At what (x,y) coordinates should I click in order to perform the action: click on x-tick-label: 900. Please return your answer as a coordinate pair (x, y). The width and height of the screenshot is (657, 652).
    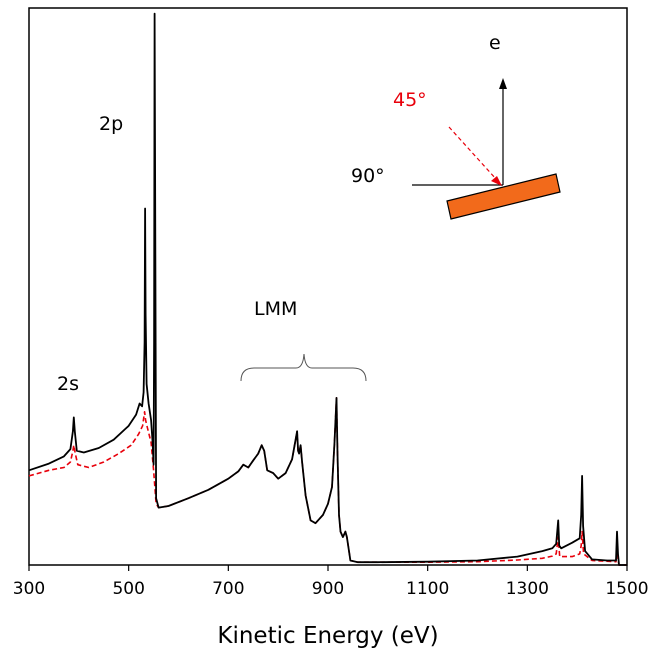
    Looking at the image, I should click on (328, 589).